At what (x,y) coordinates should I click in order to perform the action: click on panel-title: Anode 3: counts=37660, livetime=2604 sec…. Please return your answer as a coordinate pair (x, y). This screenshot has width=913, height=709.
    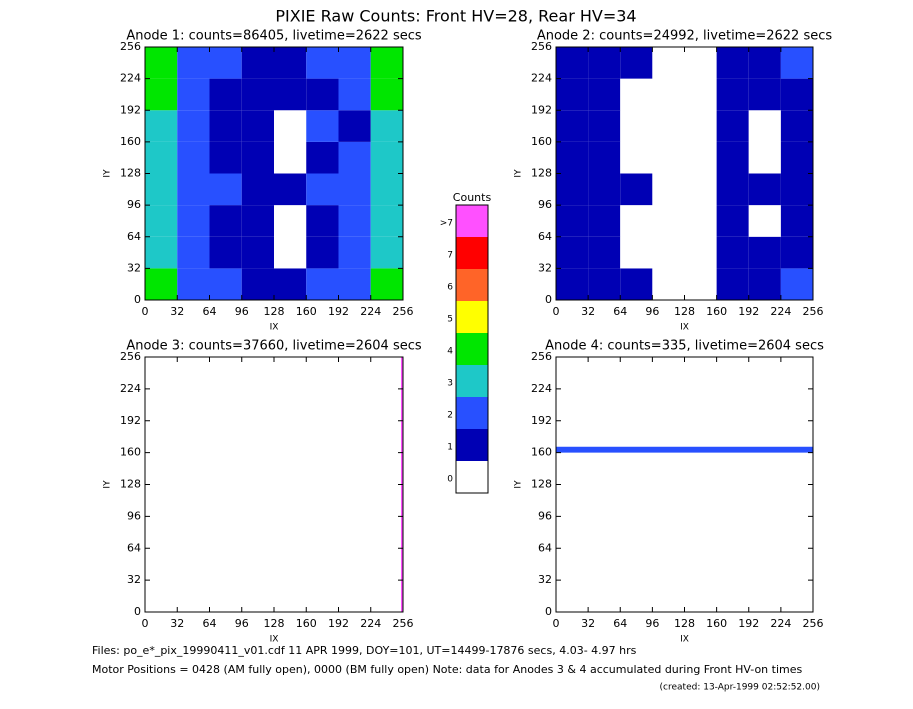
    Looking at the image, I should click on (274, 346).